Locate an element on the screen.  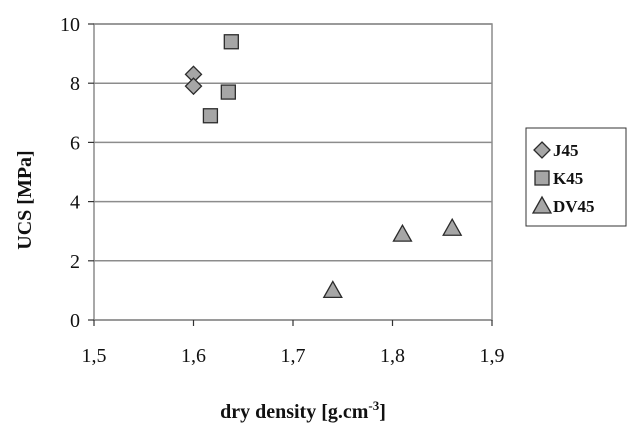
y-axis-ticks: 0 2 4 6 8 10 is located at coordinates (77, 173).